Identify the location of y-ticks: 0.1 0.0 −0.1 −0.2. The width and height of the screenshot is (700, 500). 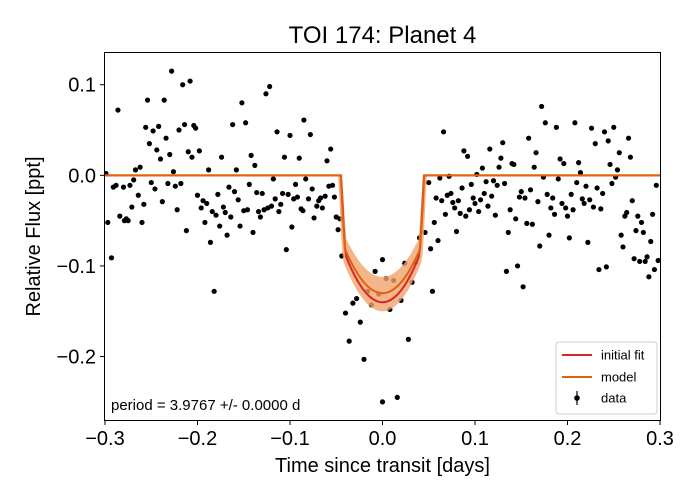
(81, 222).